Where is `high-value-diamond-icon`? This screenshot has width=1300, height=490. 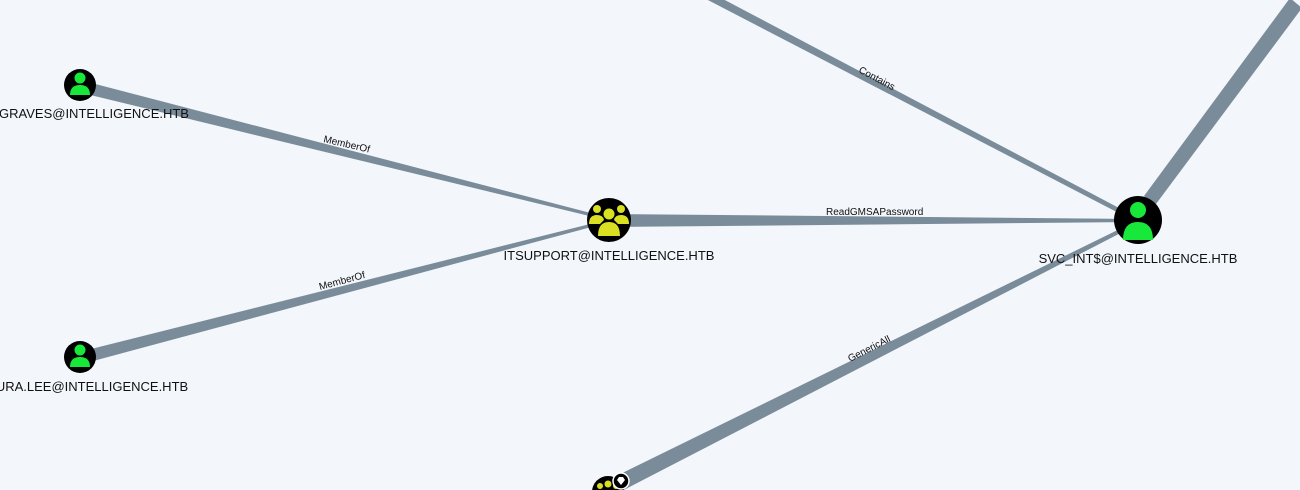
high-value-diamond-icon is located at coordinates (621, 481).